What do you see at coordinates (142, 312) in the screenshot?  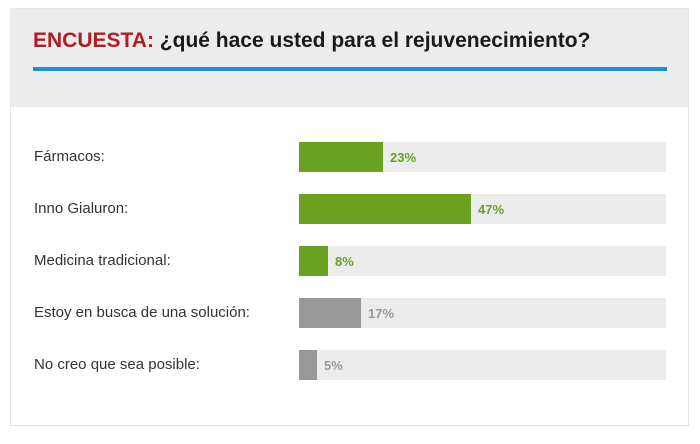 I see `option-label: Estoy en busca de una solución:` at bounding box center [142, 312].